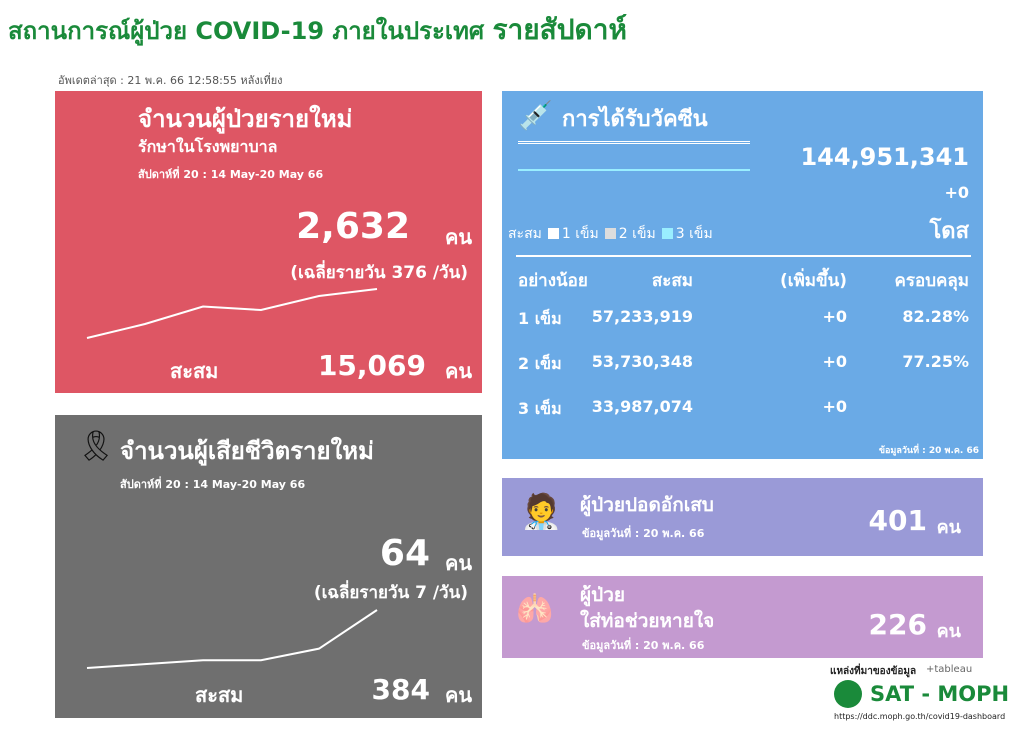 This screenshot has height=746, width=1024. I want to click on ventilator-icon: 🫁, so click(535, 609).